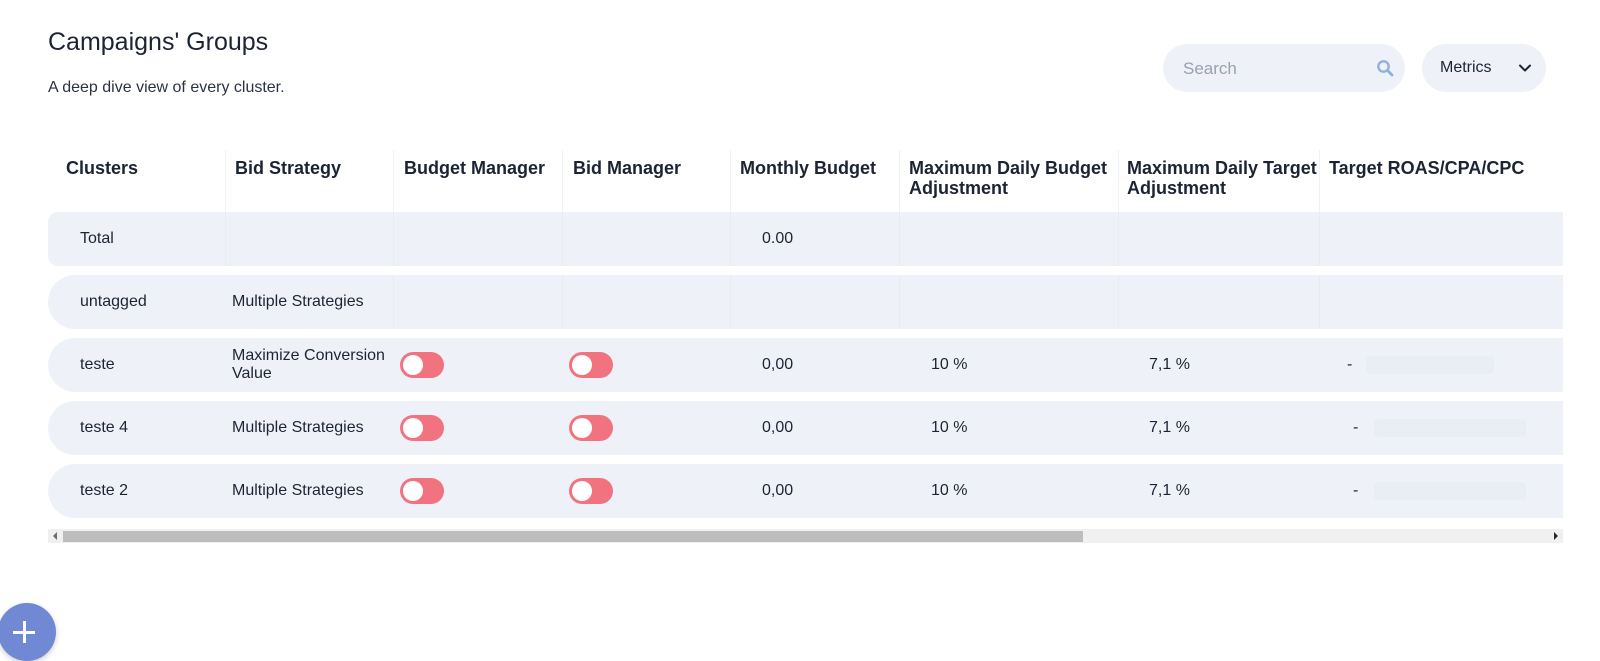  Describe the element at coordinates (104, 427) in the screenshot. I see `cluster-name: teste 4` at that location.